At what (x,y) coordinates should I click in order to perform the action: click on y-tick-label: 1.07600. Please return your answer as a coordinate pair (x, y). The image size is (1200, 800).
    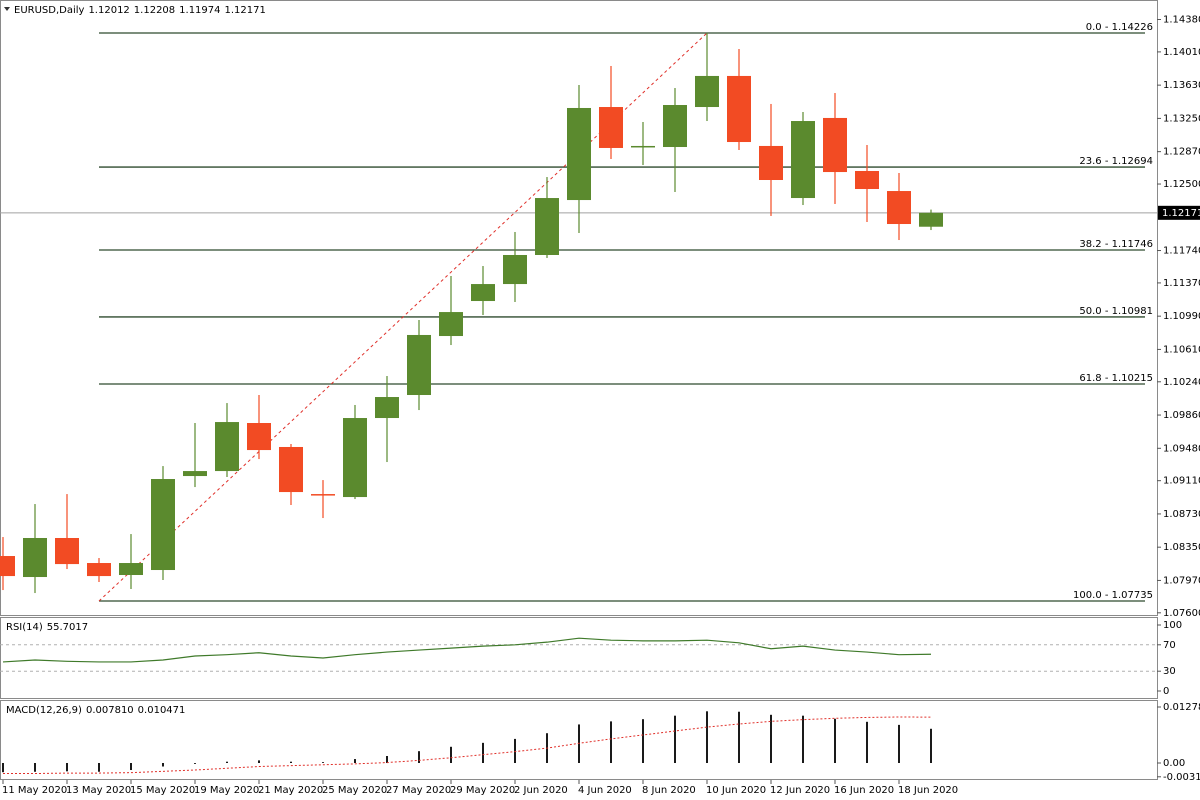
    Looking at the image, I should click on (1181, 613).